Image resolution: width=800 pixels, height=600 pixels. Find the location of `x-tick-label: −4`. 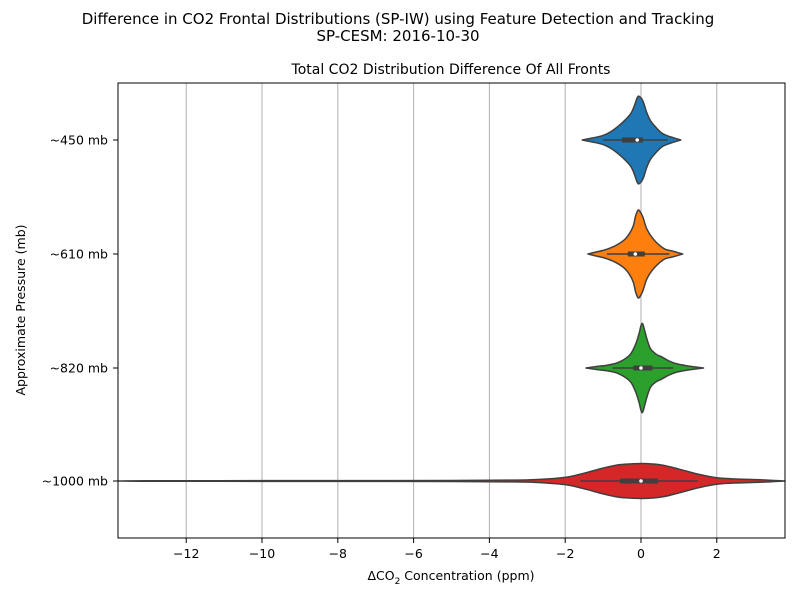

x-tick-label: −4 is located at coordinates (489, 553).